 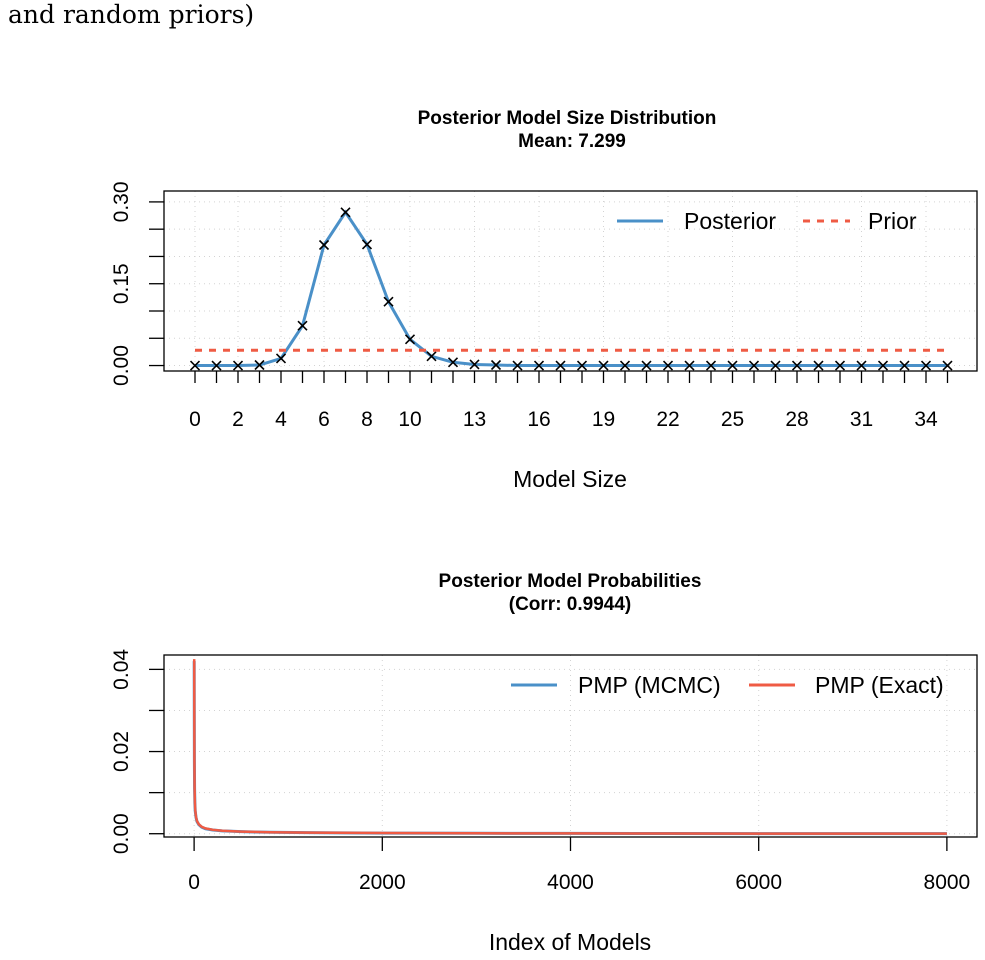 What do you see at coordinates (570, 604) in the screenshot?
I see `chart2-subtitle: (Corr: 0.9944)` at bounding box center [570, 604].